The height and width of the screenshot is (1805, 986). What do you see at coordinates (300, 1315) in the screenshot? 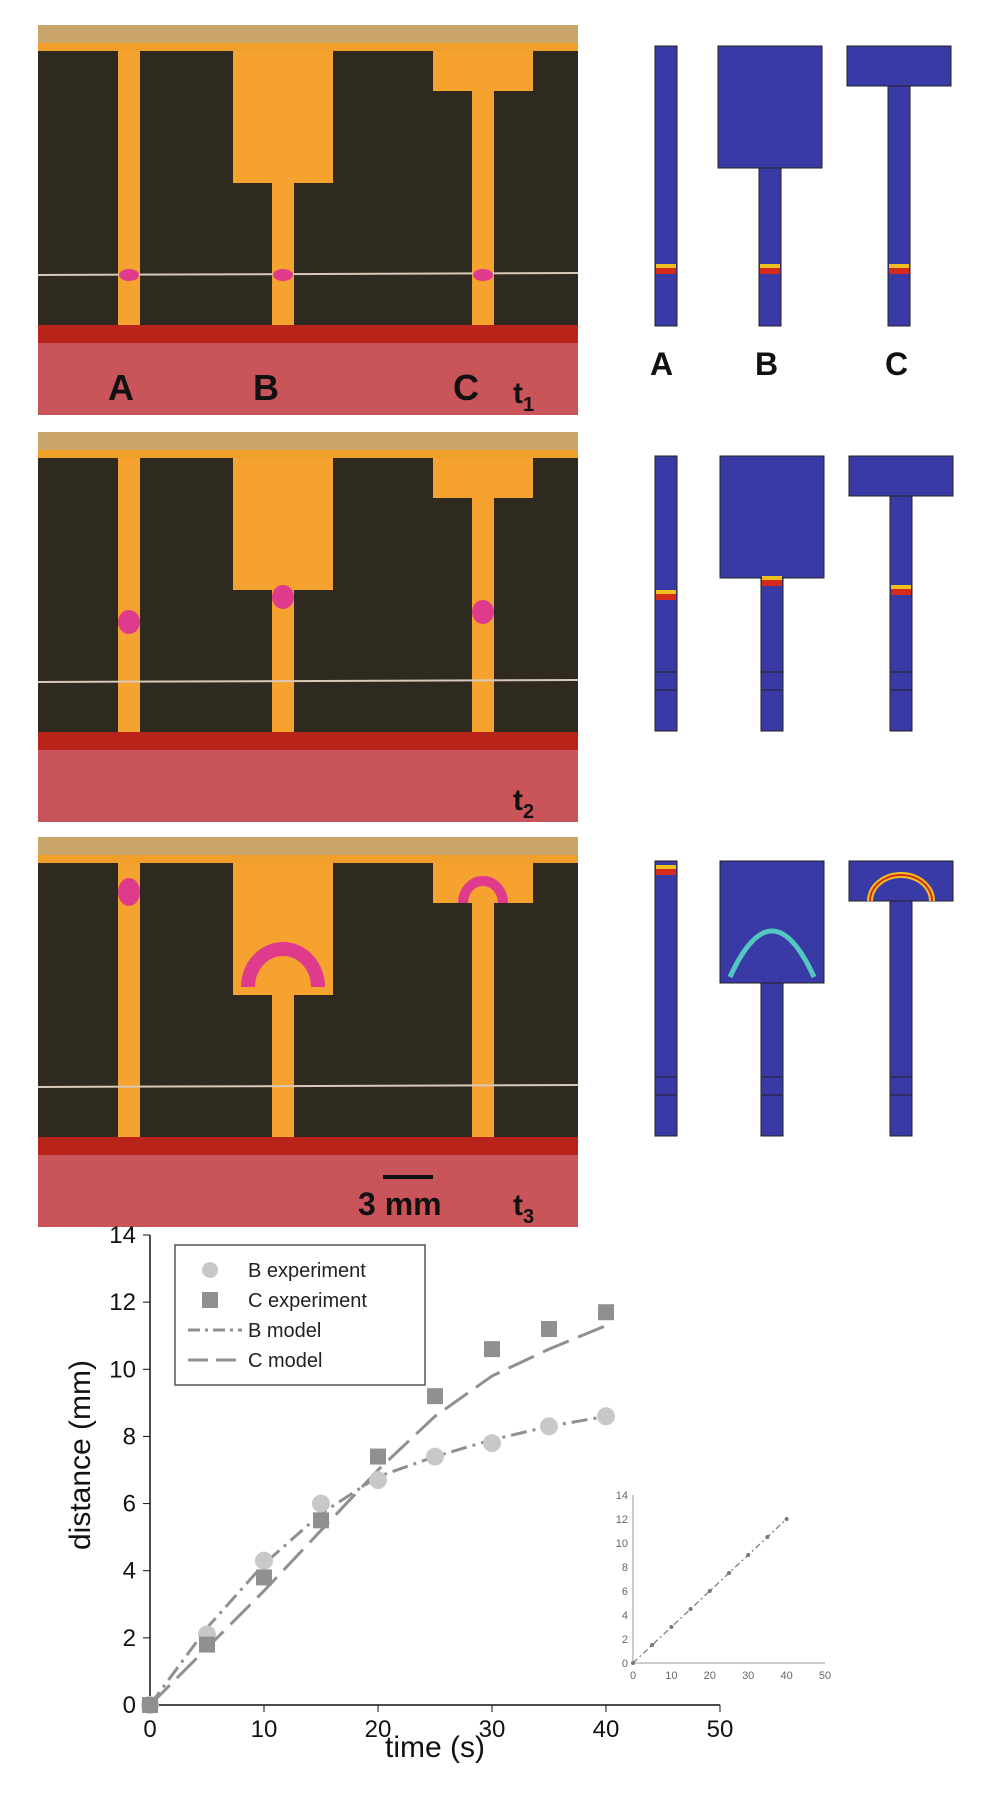
I see `legend: B experiment C experiment B model C model` at bounding box center [300, 1315].